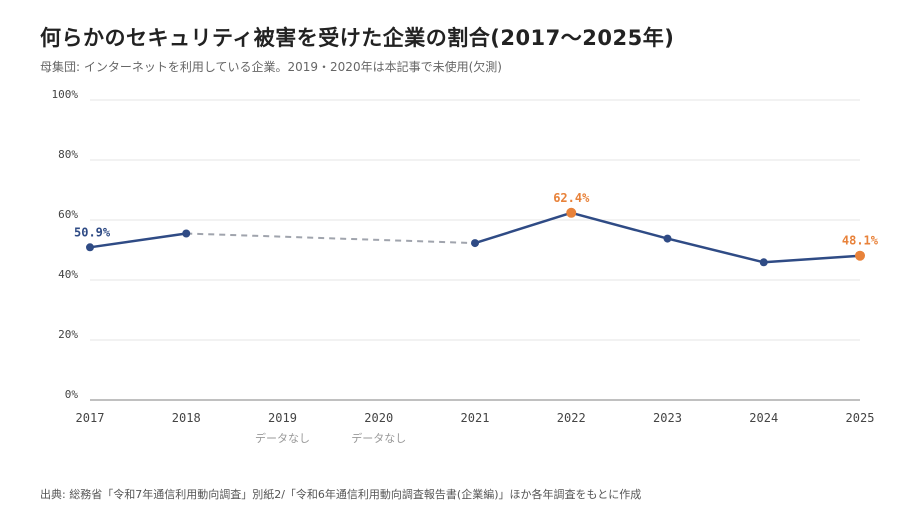  I want to click on data-points-layer, so click(475, 237).